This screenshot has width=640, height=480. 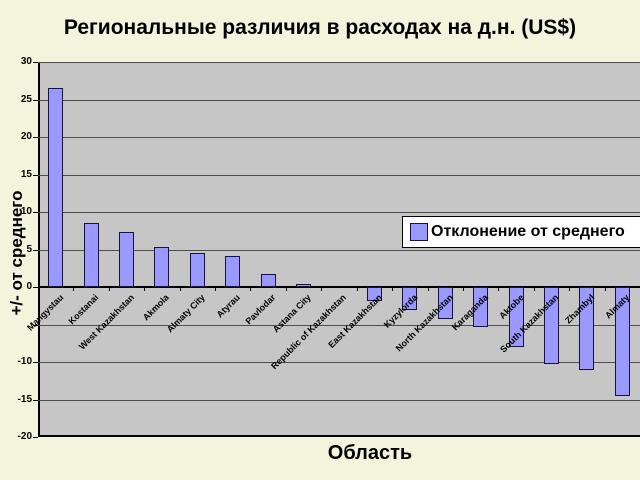 I want to click on legend: Отклонение от среднего, so click(x=521, y=232).